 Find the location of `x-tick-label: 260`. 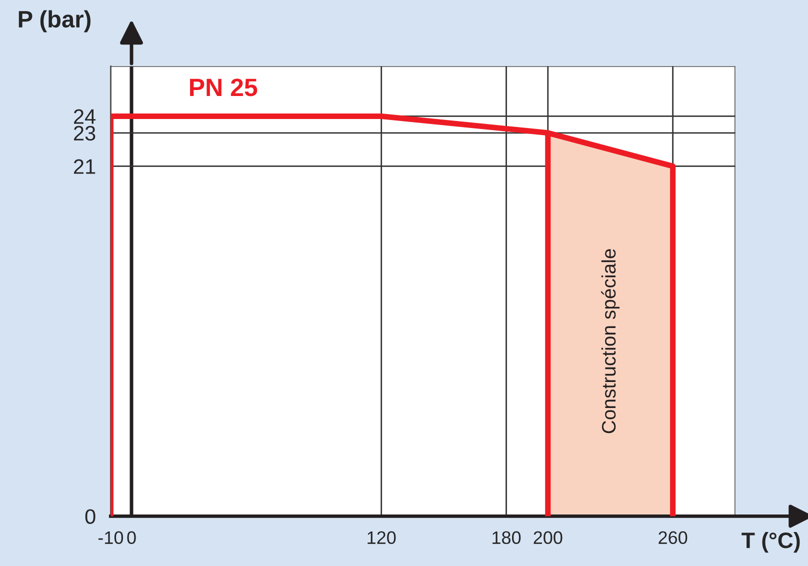

x-tick-label: 260 is located at coordinates (673, 537).